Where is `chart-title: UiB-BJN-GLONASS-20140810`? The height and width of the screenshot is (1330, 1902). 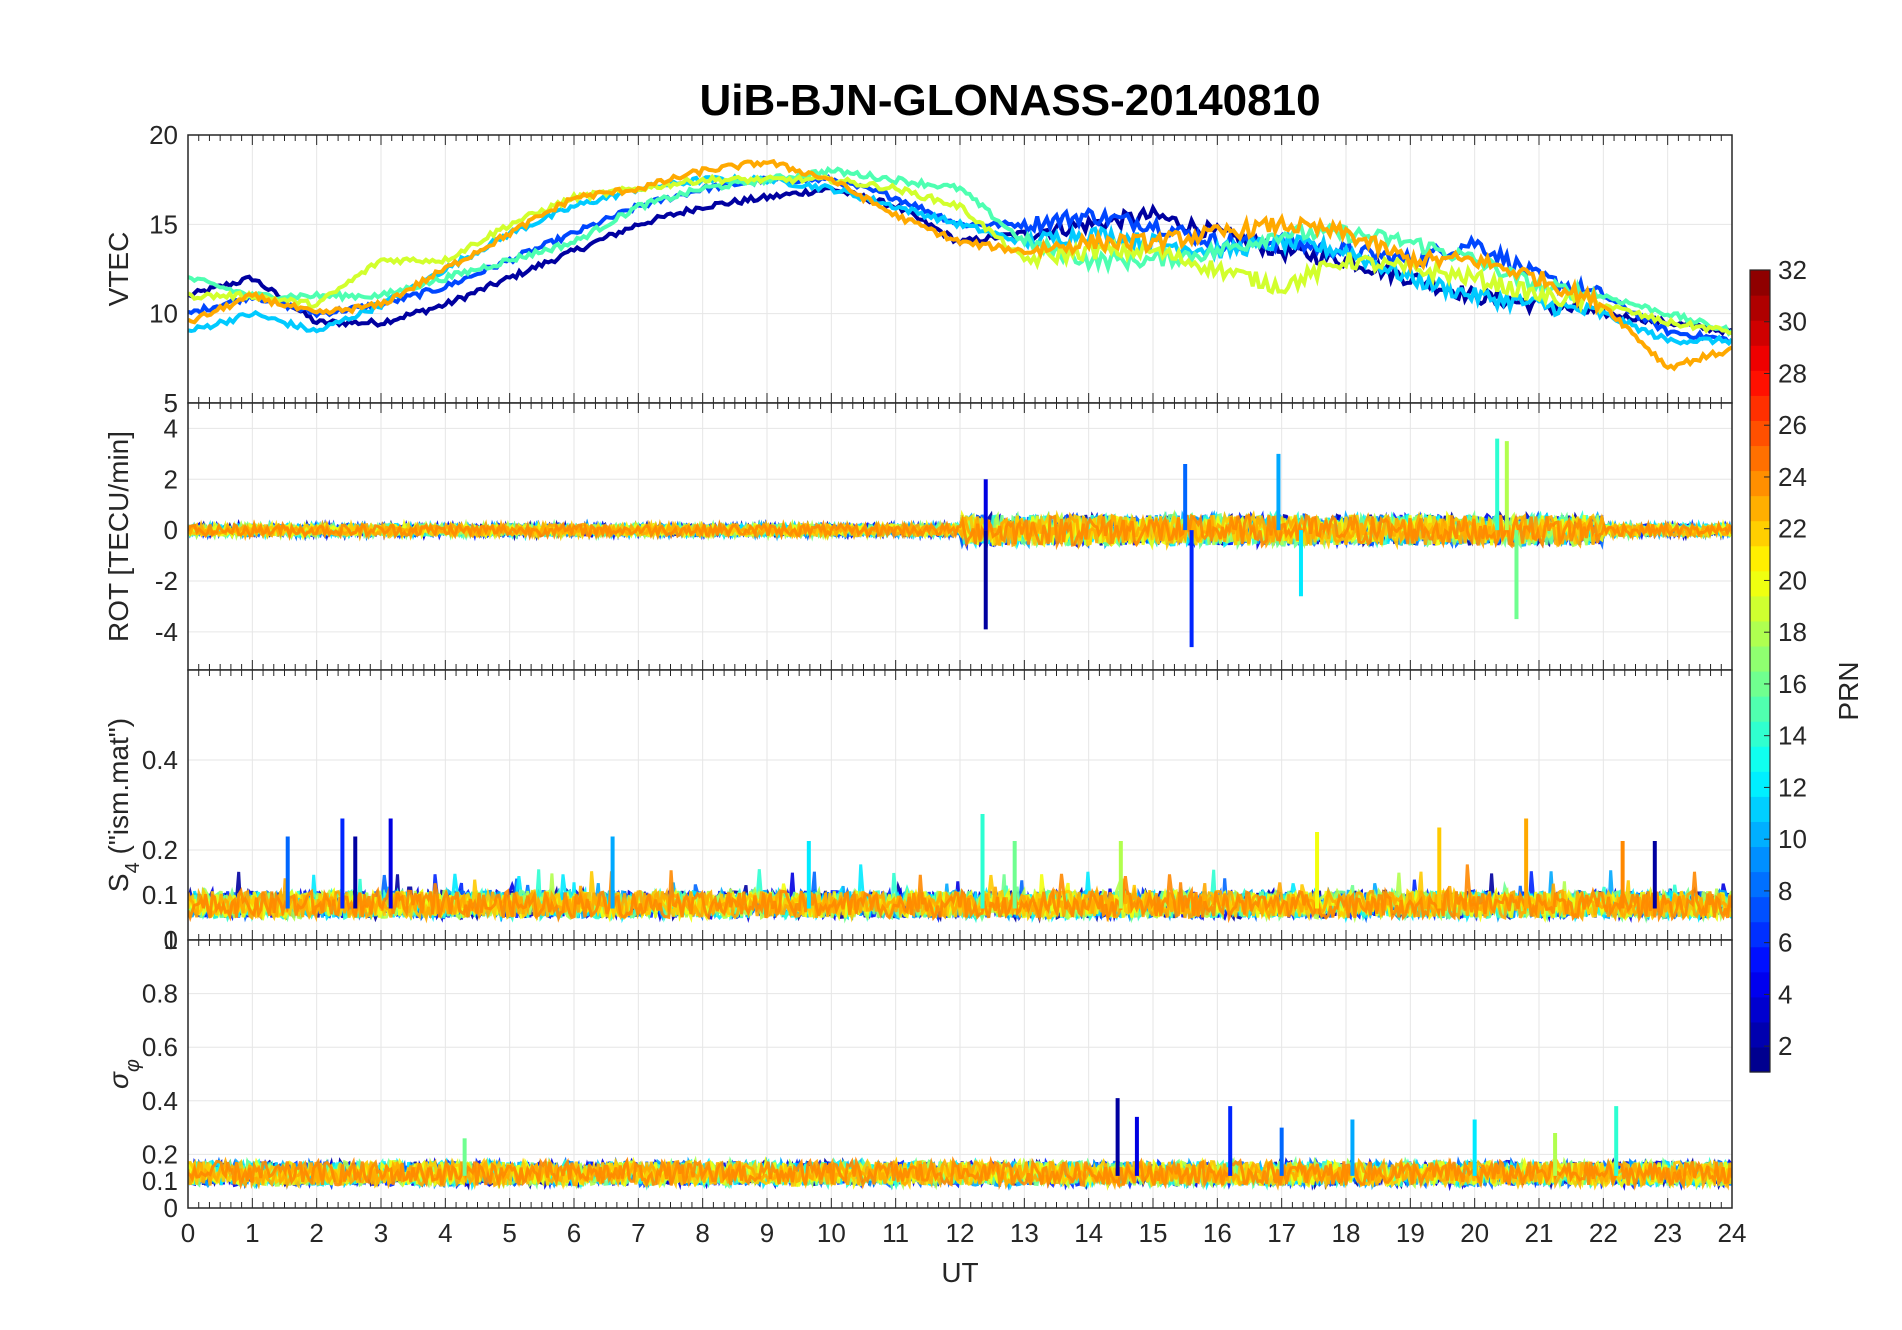
chart-title: UiB-BJN-GLONASS-20140810 is located at coordinates (1009, 100).